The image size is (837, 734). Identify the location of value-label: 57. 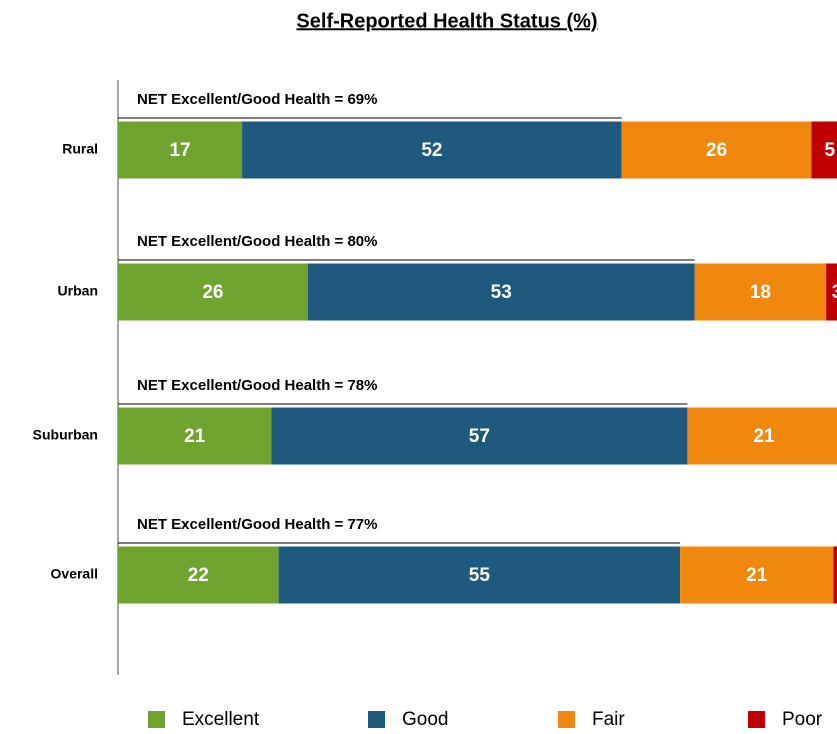
(479, 436).